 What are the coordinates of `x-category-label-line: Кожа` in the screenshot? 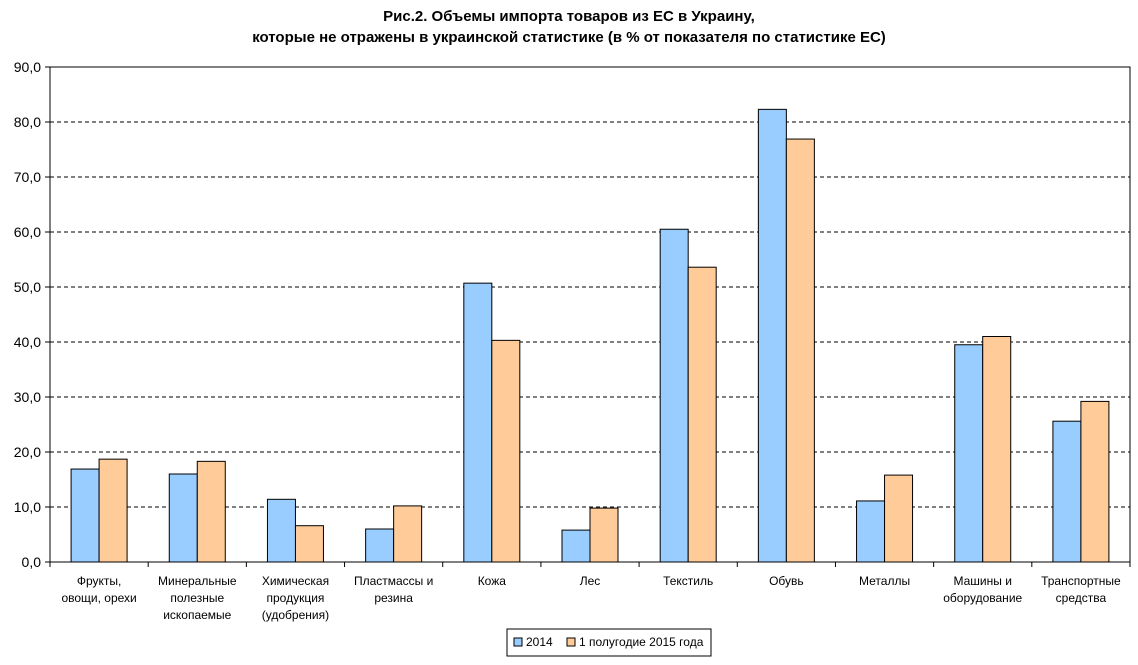 It's located at (492, 581).